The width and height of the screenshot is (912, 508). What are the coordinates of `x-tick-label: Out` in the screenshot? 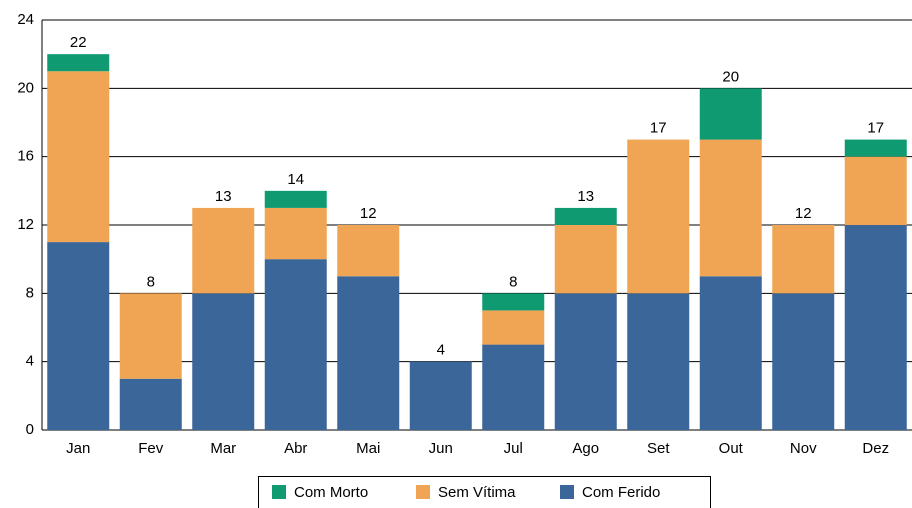 It's located at (731, 448).